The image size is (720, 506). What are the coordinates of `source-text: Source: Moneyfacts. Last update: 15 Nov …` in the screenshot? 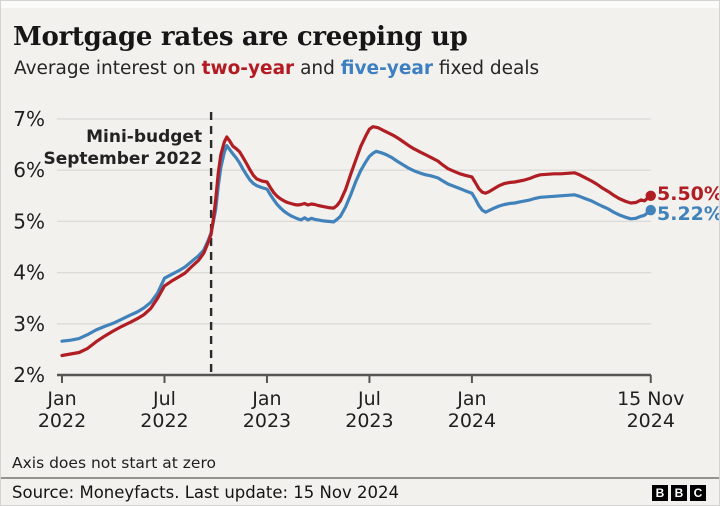 It's located at (205, 492).